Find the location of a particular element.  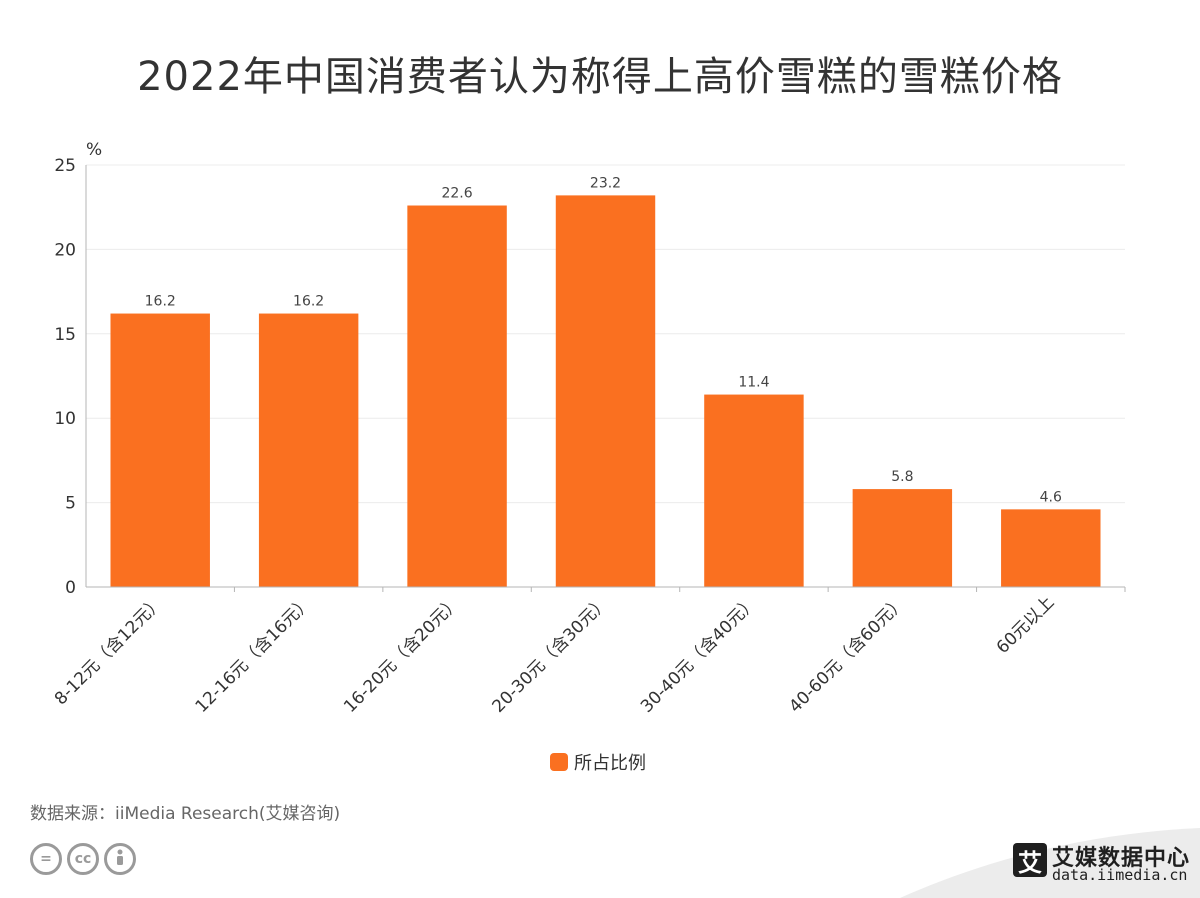

y-tick-label: 20 is located at coordinates (65, 250).